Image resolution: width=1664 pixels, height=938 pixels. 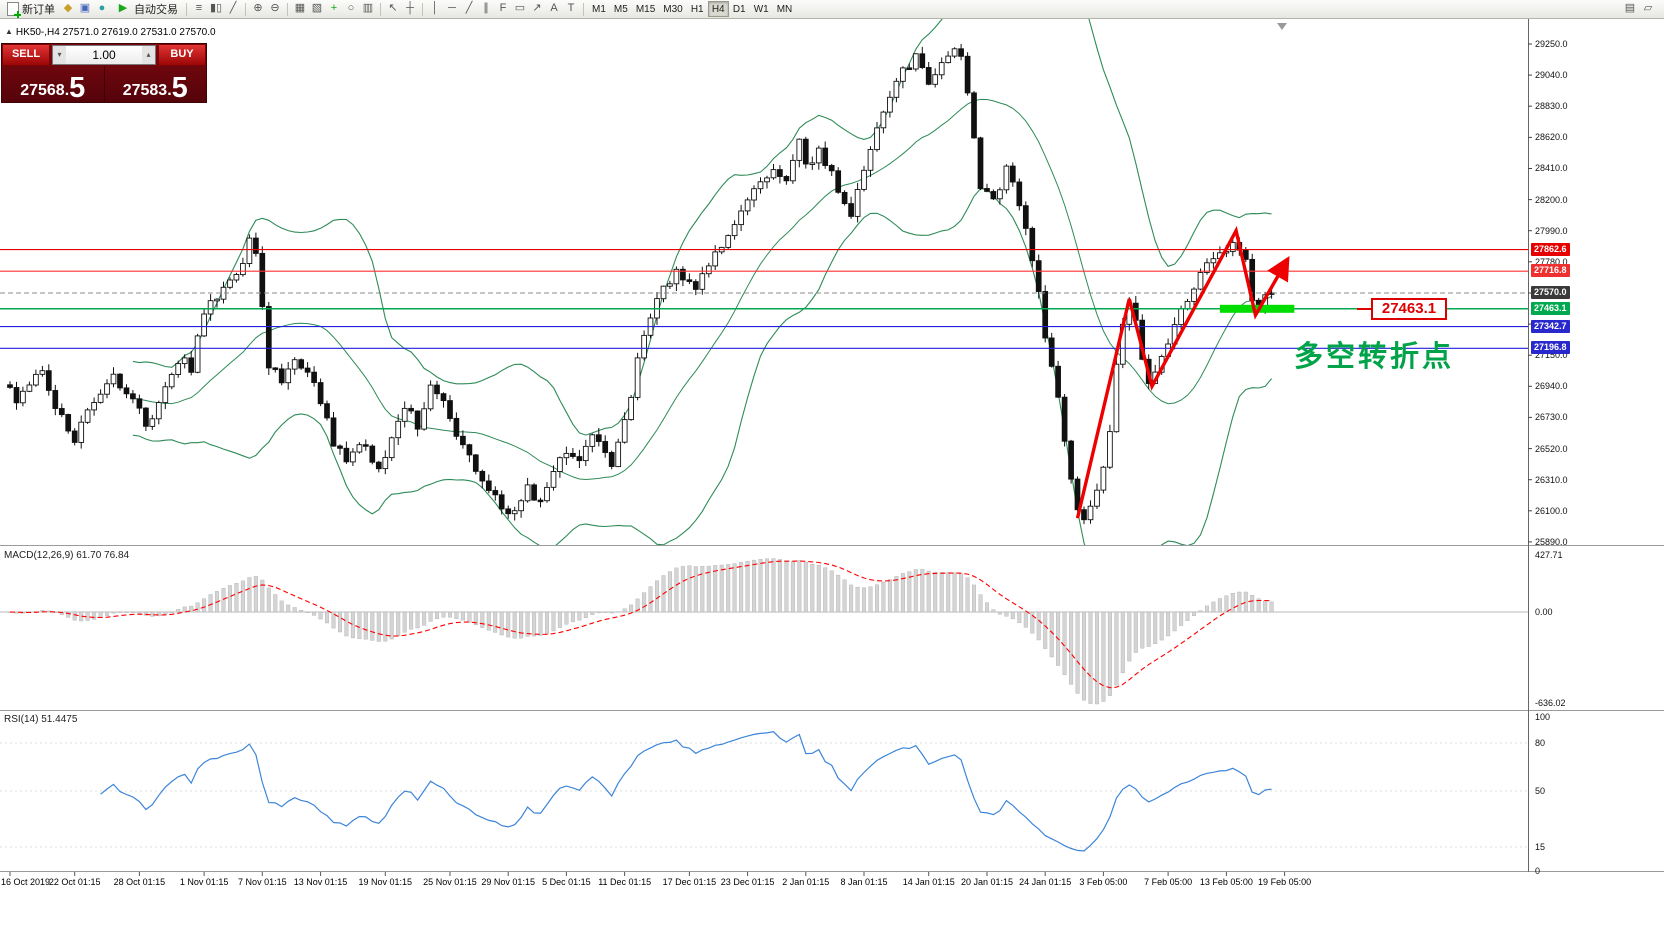 I want to click on timeframe-m5-button: M5, so click(x=620, y=9).